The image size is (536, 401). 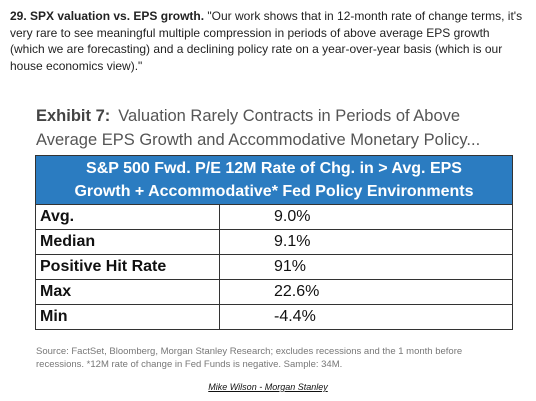 I want to click on row-label: Positive Hit Rate, so click(x=127, y=267).